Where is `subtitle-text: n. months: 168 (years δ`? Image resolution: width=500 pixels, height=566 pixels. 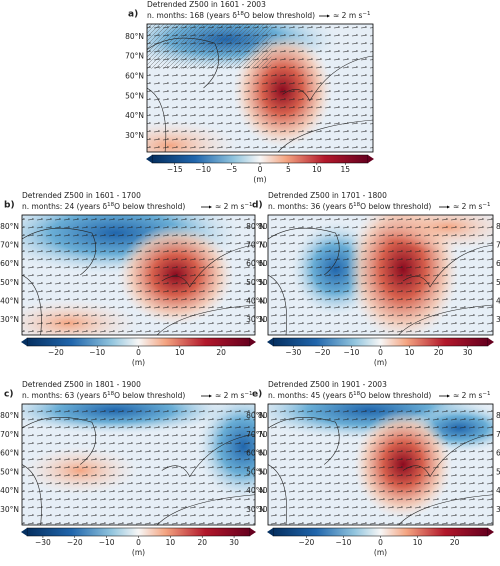
subtitle-text: n. months: 168 (years δ is located at coordinates (192, 15).